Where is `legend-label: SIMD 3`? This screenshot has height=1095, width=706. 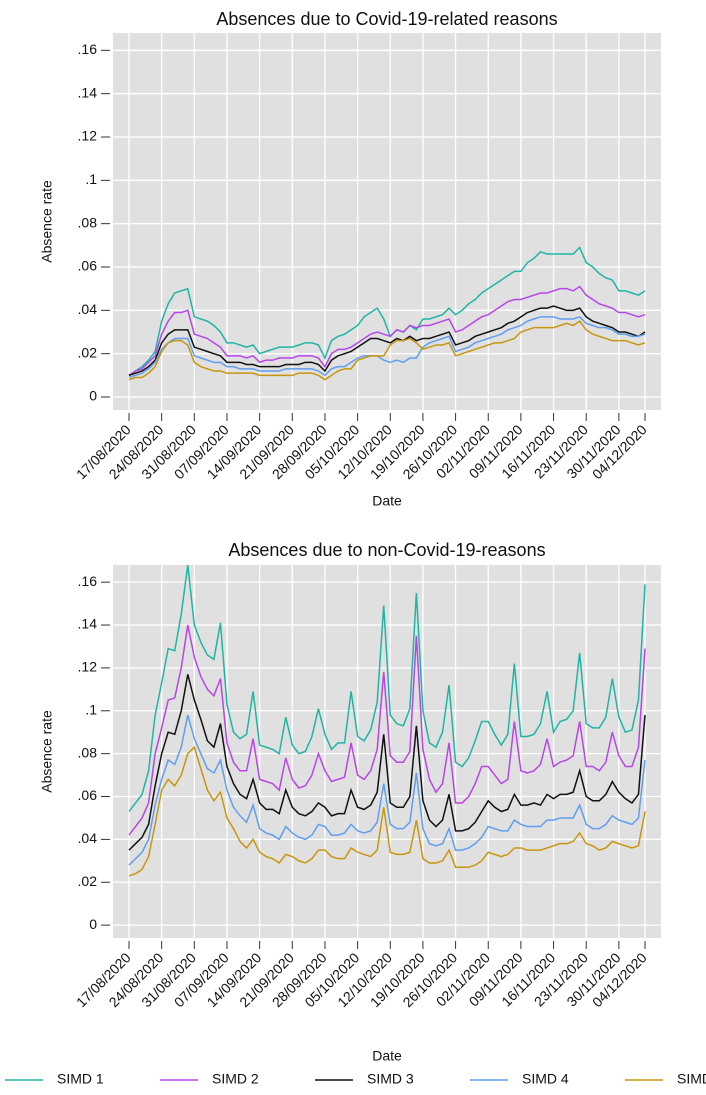 legend-label: SIMD 3 is located at coordinates (390, 1079).